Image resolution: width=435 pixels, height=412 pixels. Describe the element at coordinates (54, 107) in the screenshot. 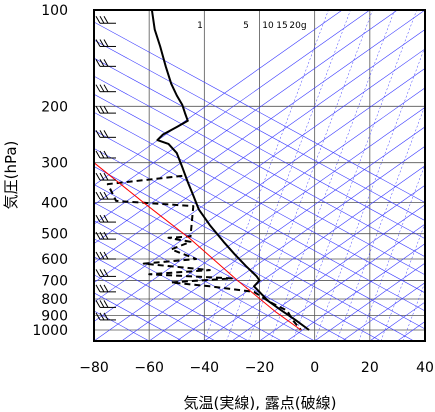

I see `y-tick-label: 200` at that location.